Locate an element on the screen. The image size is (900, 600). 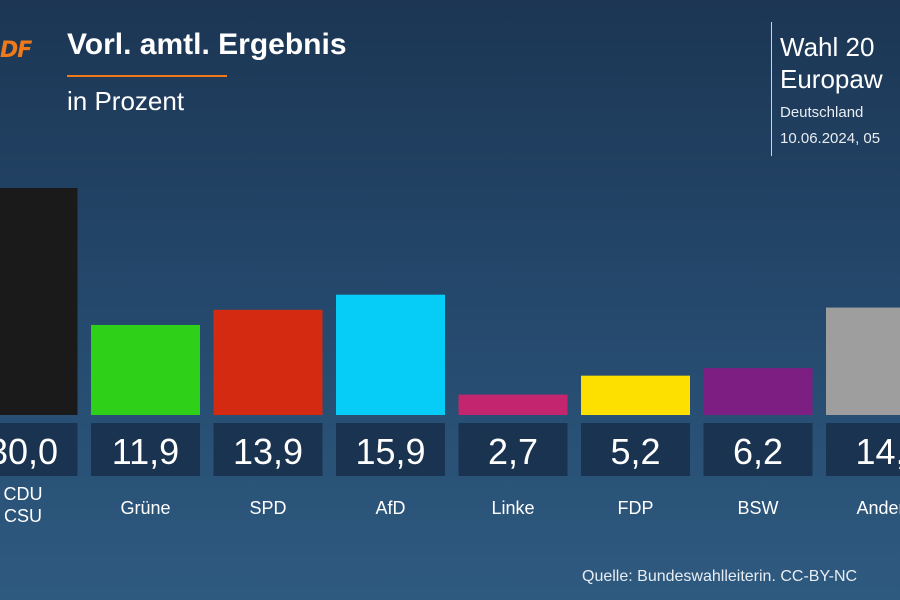
value-box-ander is located at coordinates (863, 449).